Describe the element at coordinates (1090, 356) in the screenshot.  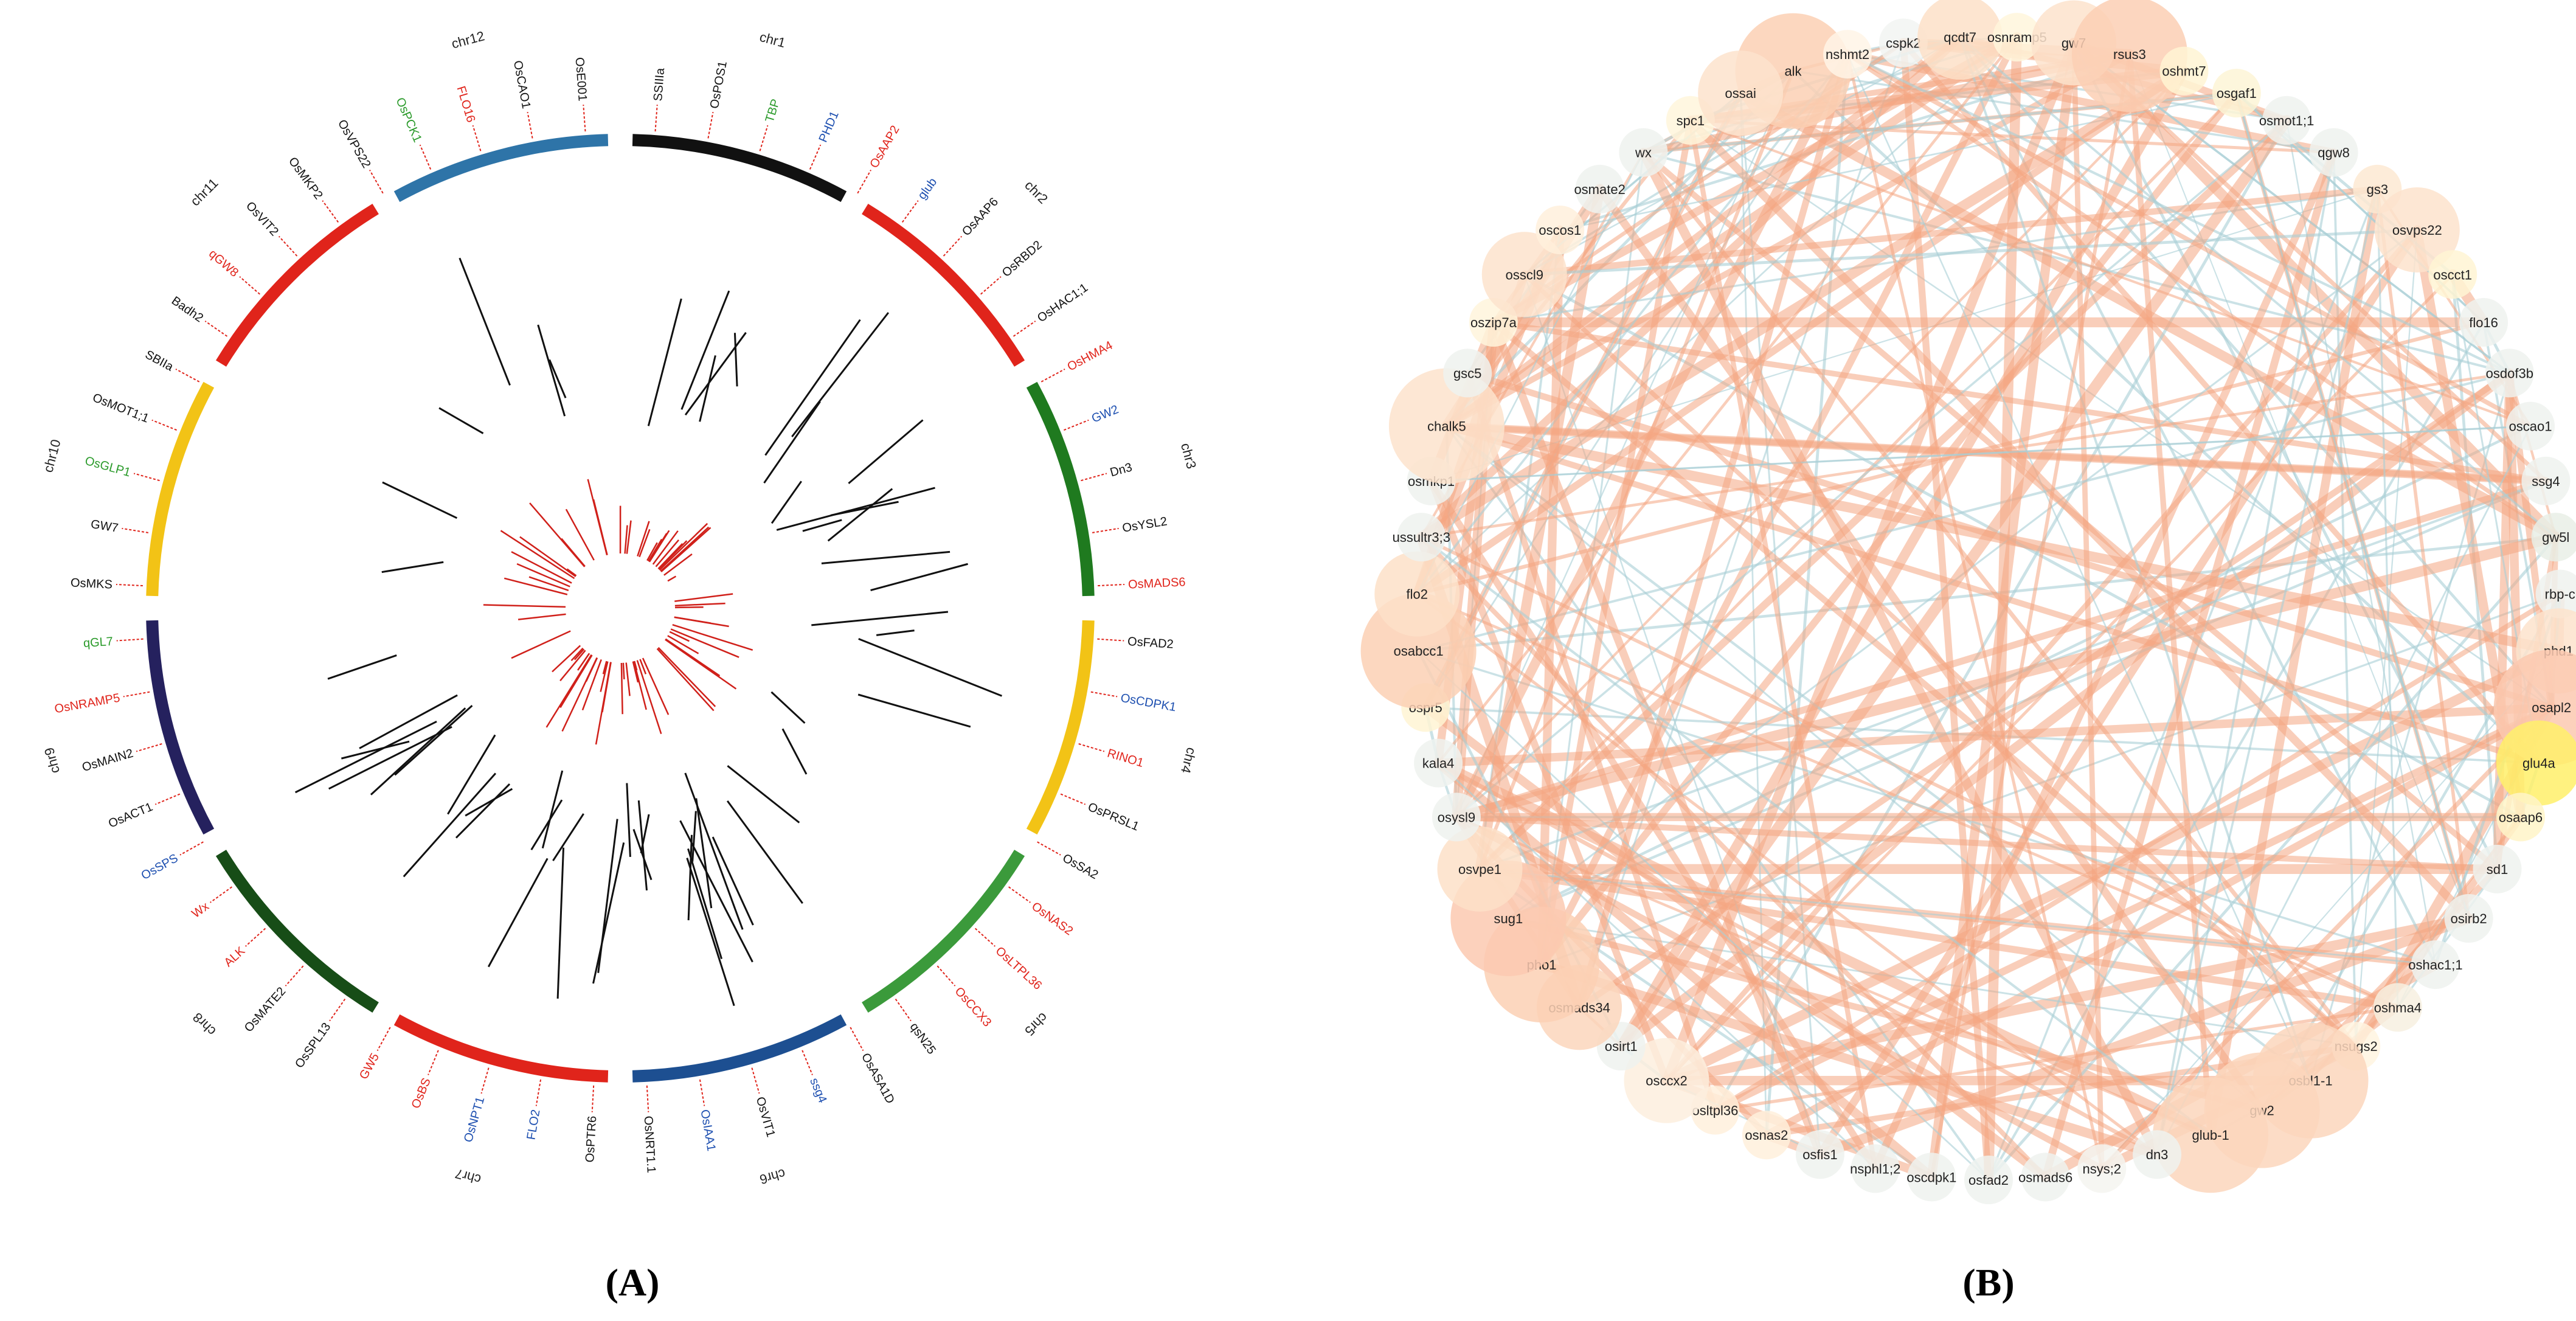
I see `gene-label: OsHMA4` at that location.